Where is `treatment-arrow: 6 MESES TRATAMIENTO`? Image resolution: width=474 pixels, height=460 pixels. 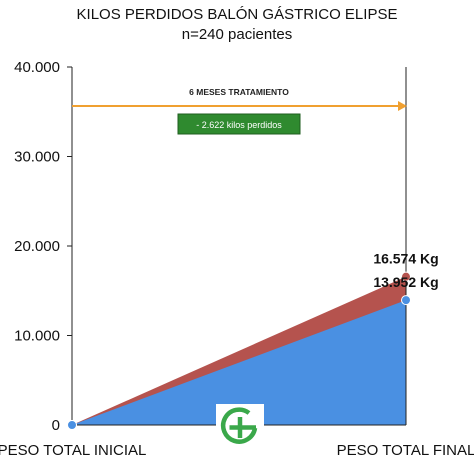 treatment-arrow: 6 MESES TRATAMIENTO is located at coordinates (239, 99).